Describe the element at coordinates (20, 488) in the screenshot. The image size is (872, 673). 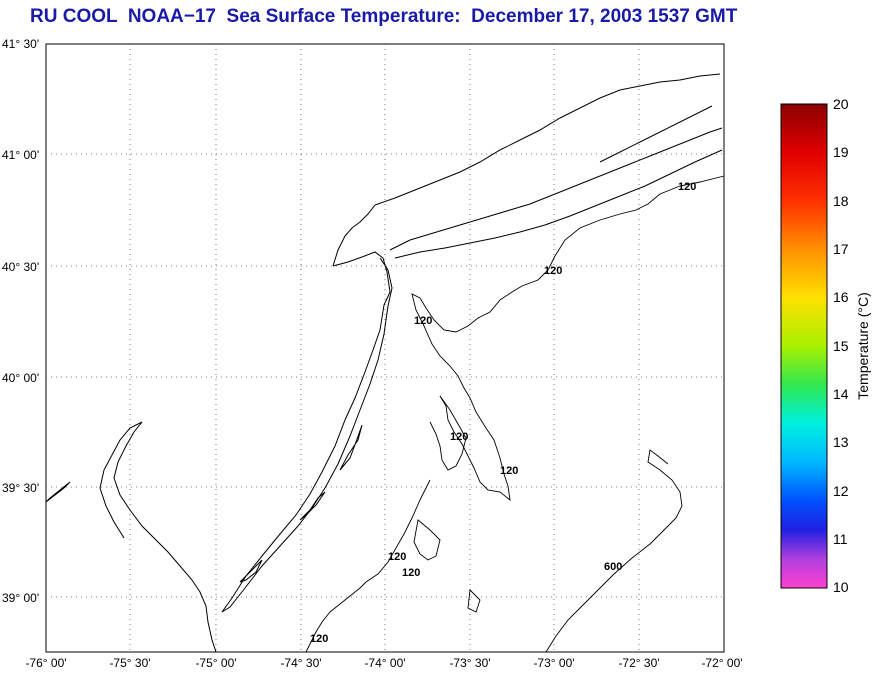
I see `lat-label: 39° 30'` at that location.